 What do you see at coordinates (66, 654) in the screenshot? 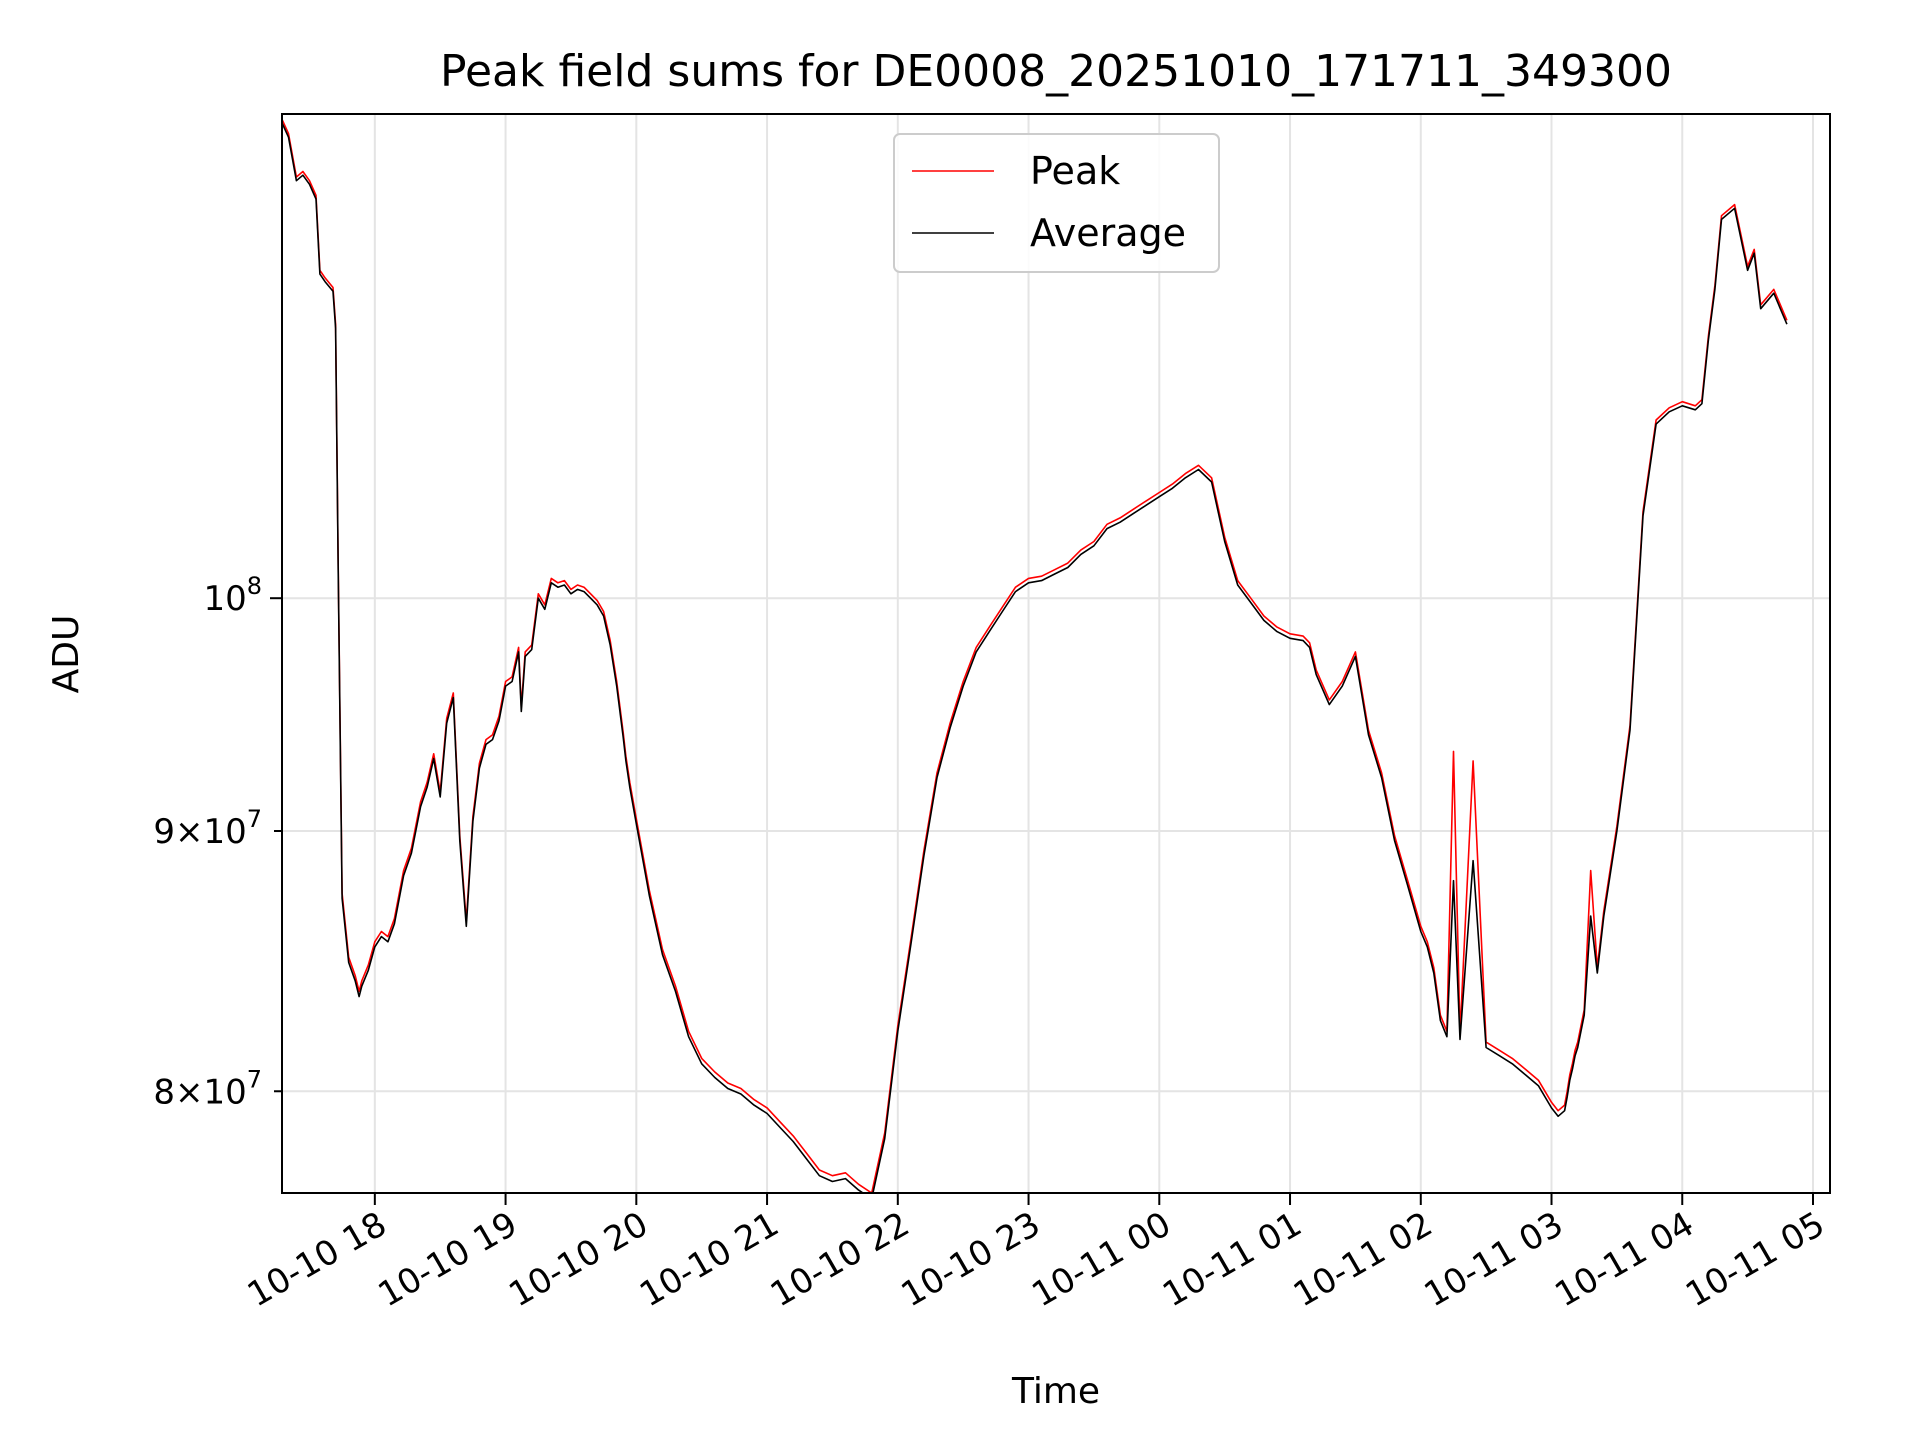
I see `y-axis-label: ADU` at bounding box center [66, 654].